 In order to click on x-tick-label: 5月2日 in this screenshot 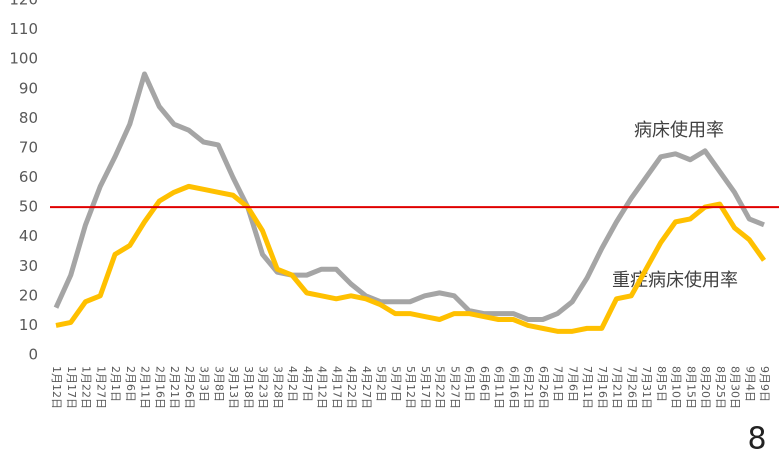, I will do `click(381, 384)`.